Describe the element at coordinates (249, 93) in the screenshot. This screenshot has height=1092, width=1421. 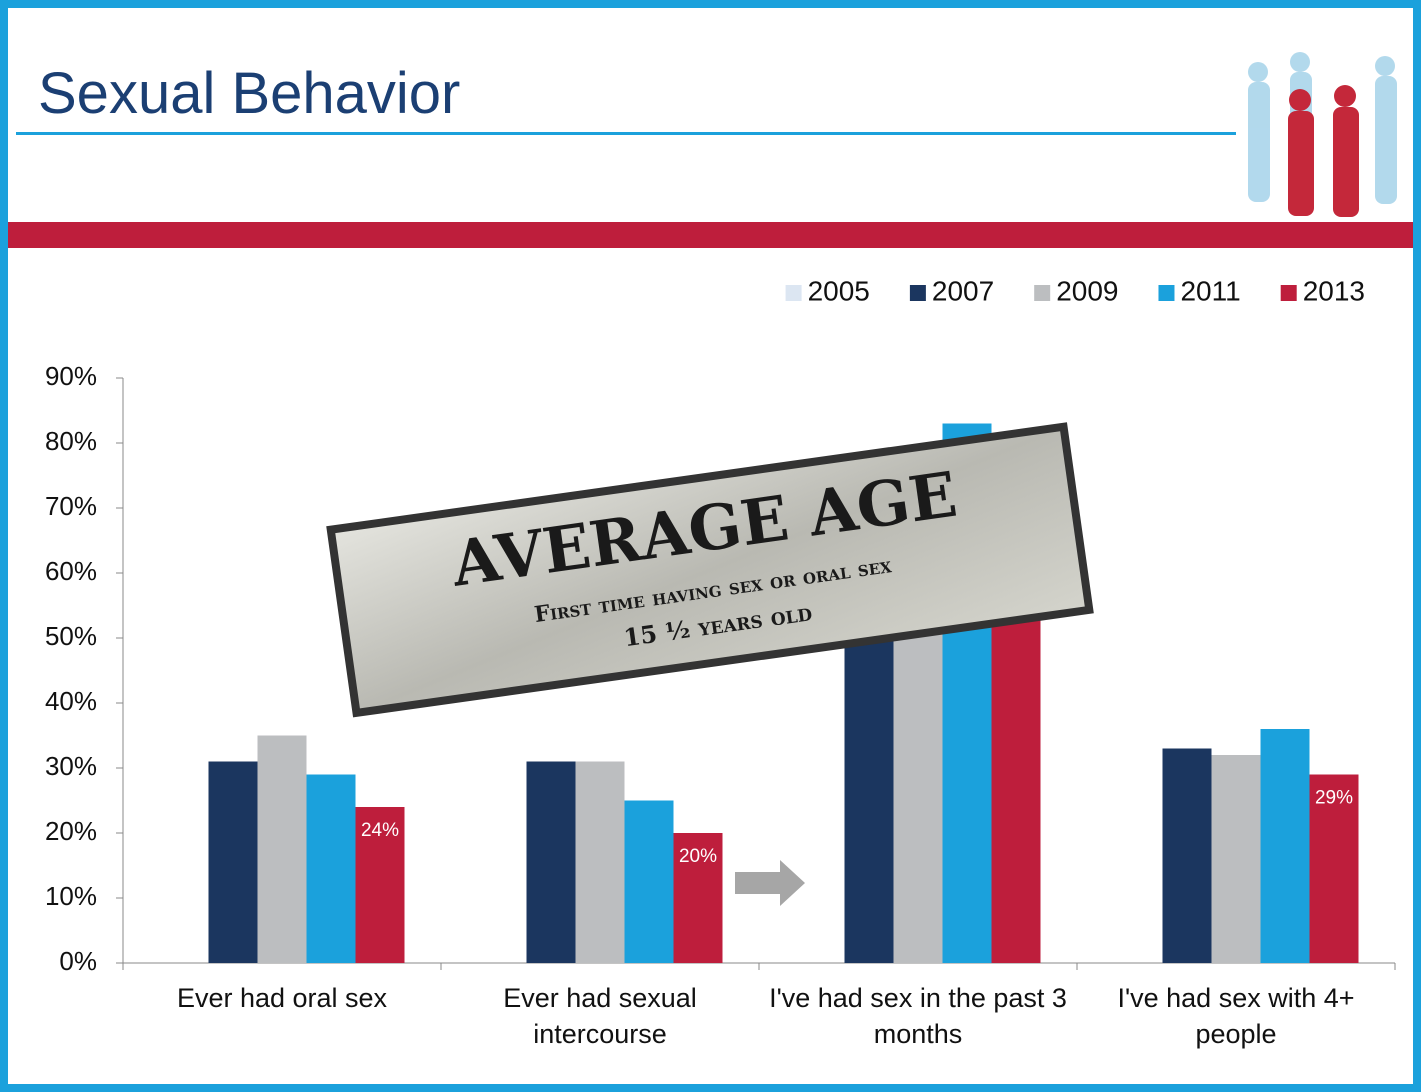
I see `slide-title: Sexual Behavior` at that location.